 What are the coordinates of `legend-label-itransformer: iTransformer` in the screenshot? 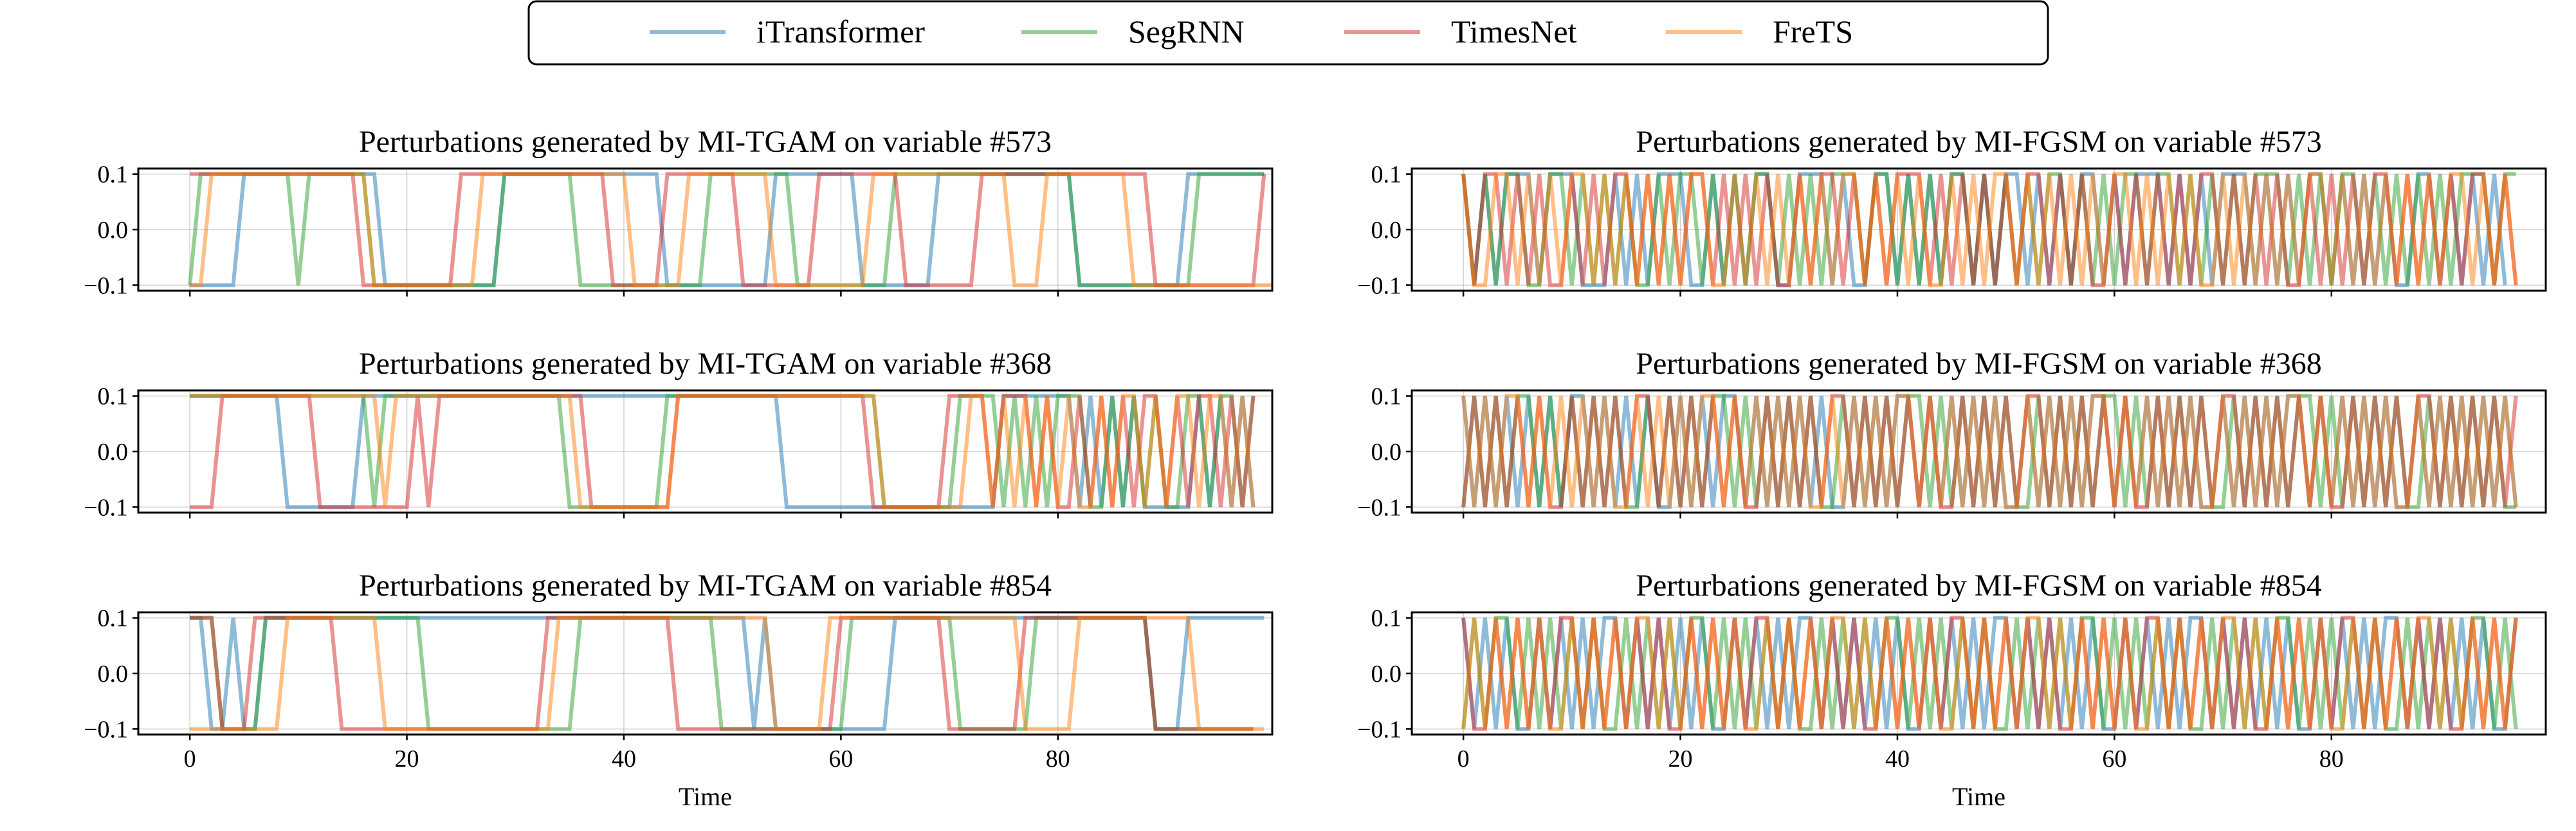 It's located at (841, 32).